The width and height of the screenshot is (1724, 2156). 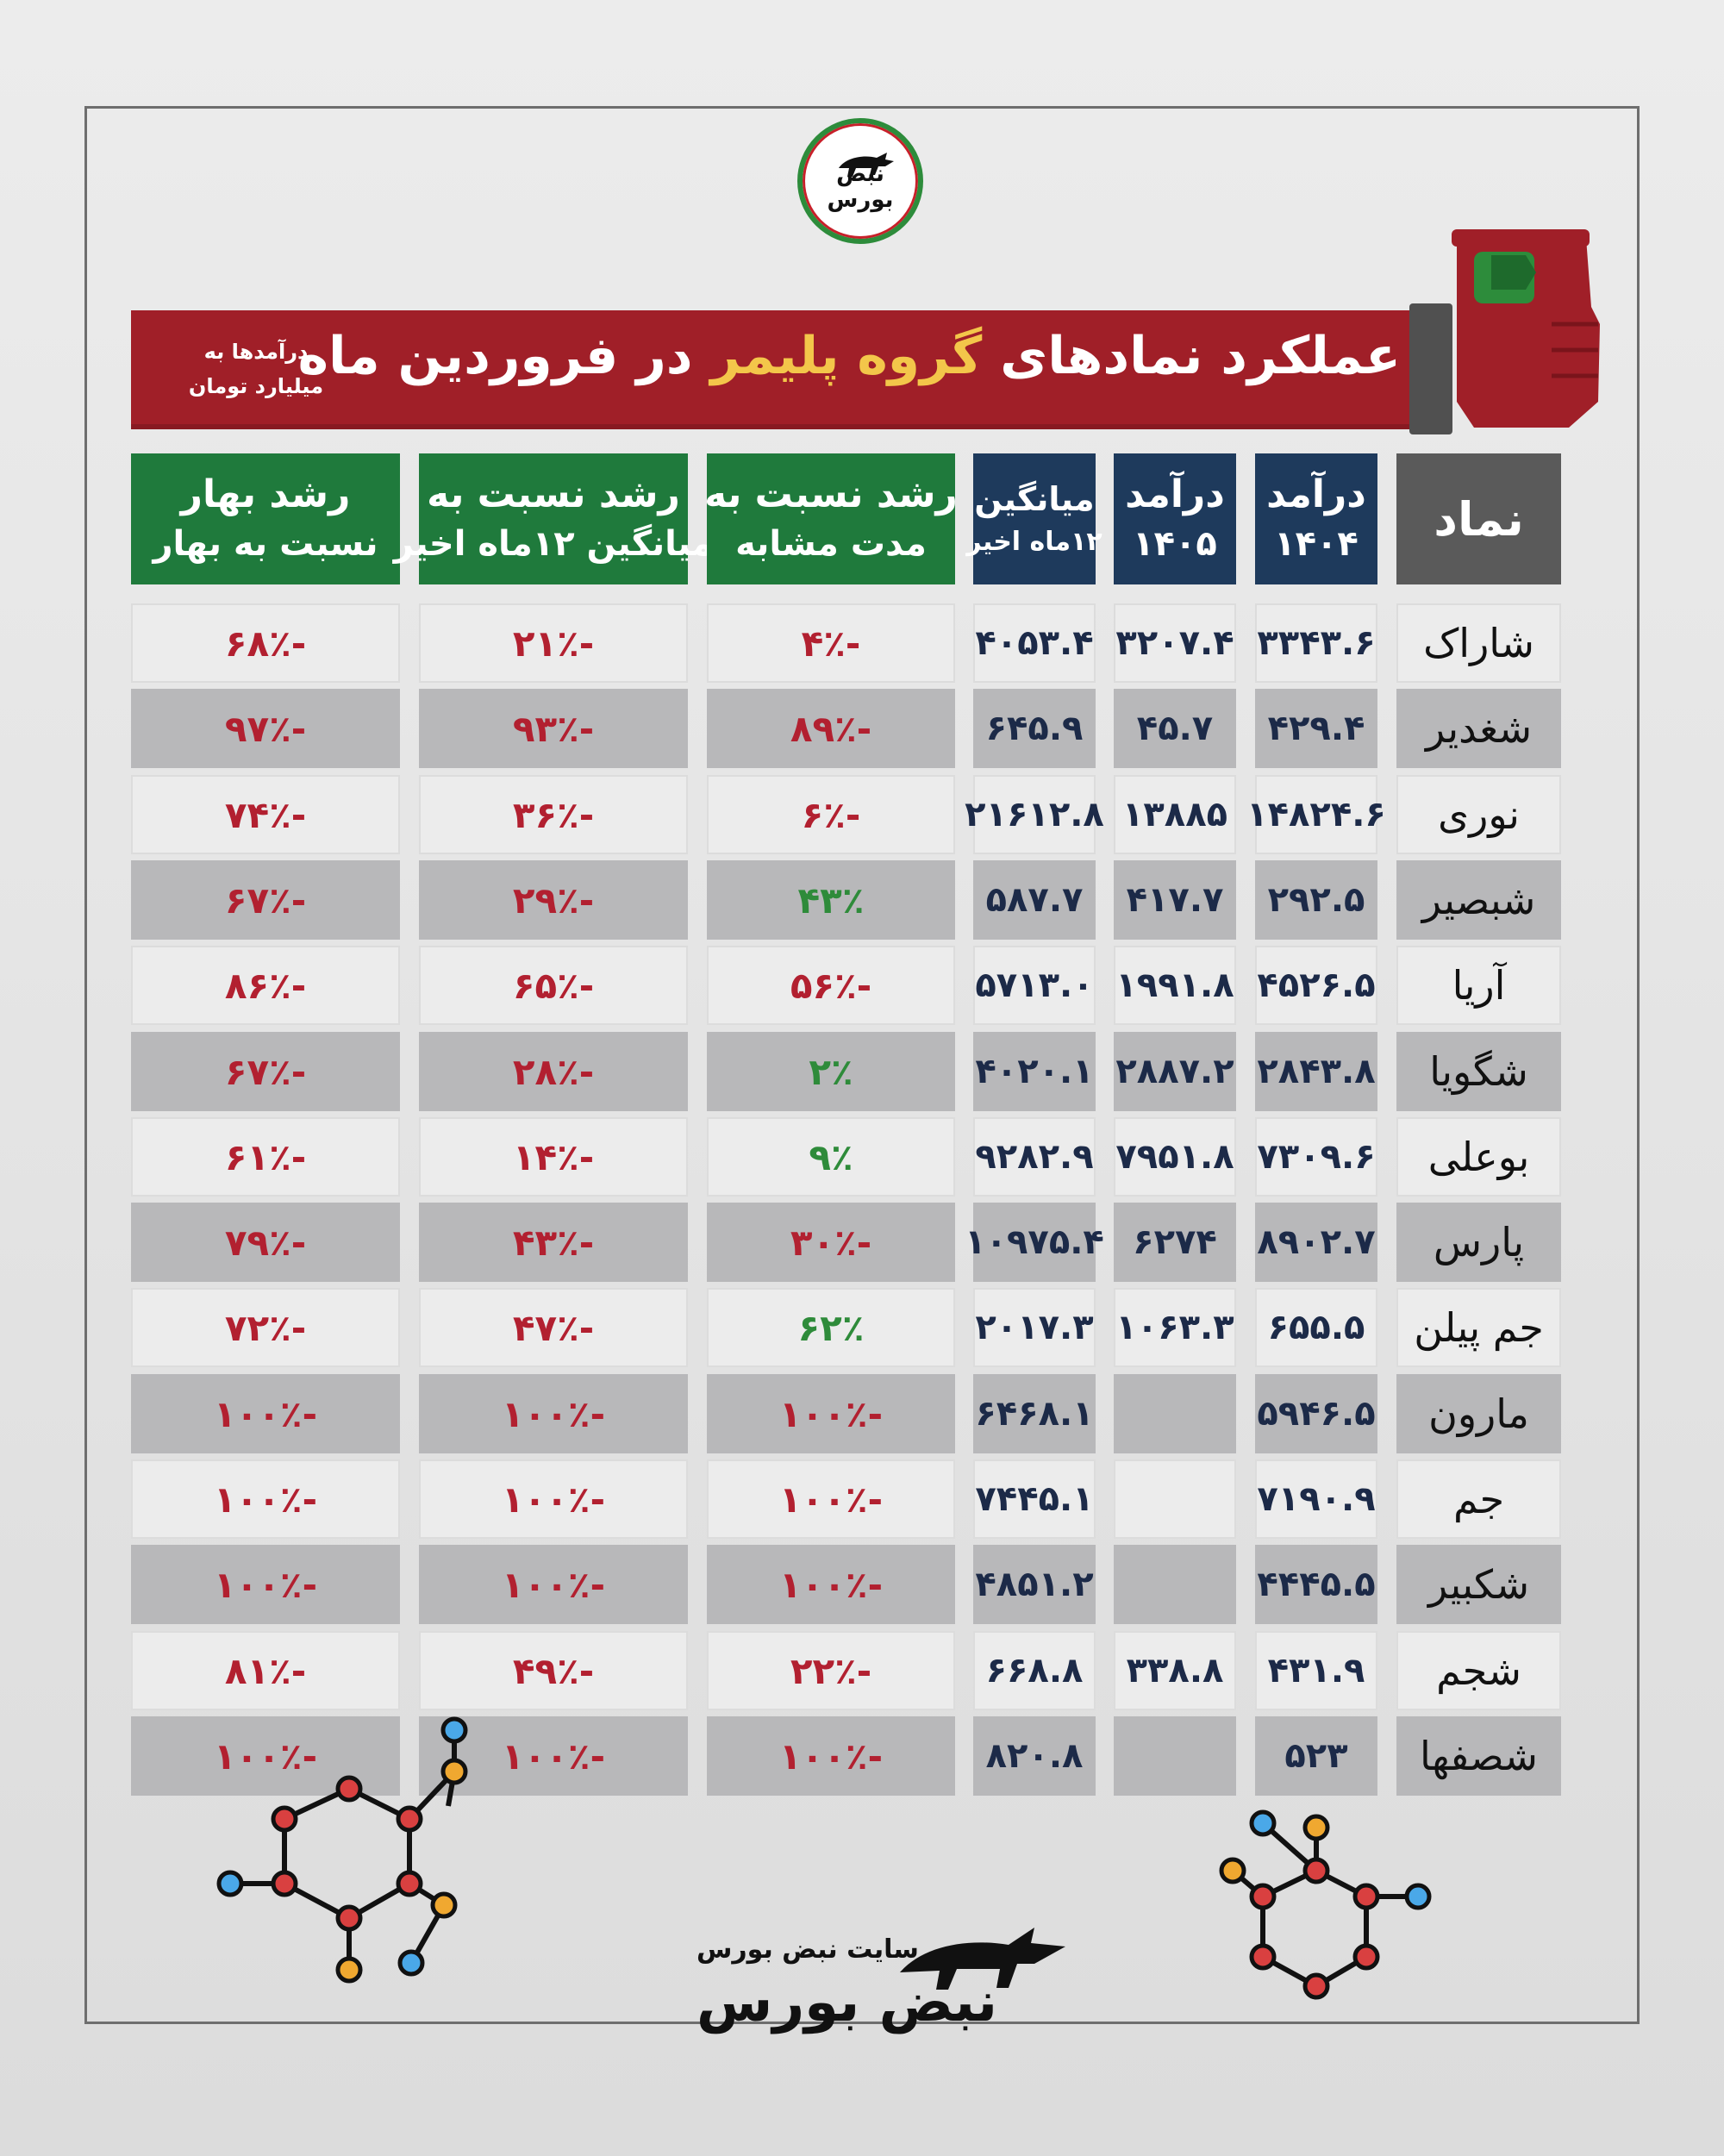 I want to click on table-cell-symbol: آریا, so click(x=1478, y=985).